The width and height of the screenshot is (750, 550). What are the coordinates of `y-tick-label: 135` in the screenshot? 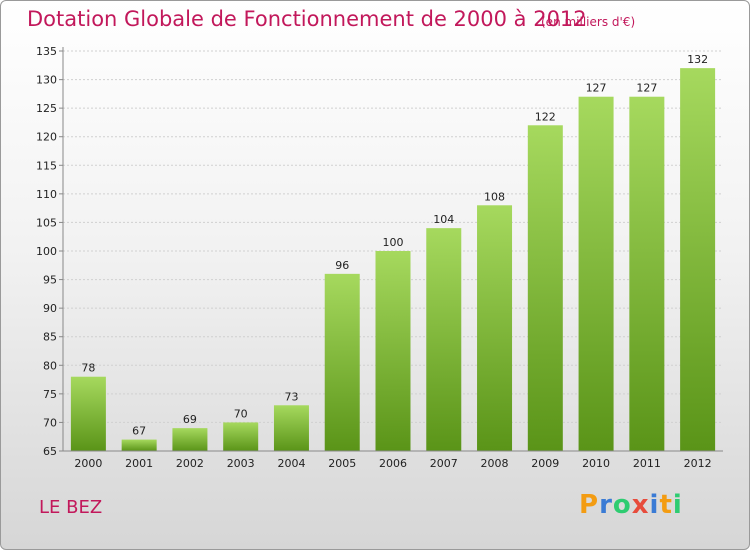 It's located at (46, 51).